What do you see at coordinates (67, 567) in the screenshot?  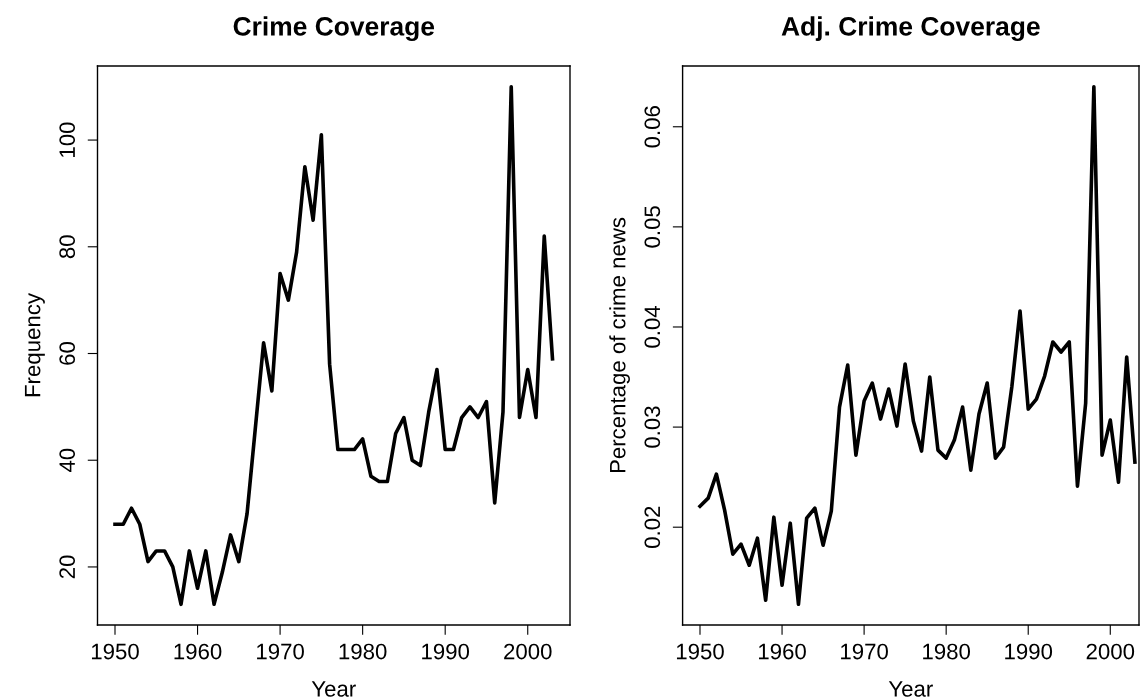 I see `y-tick-label: 20` at bounding box center [67, 567].